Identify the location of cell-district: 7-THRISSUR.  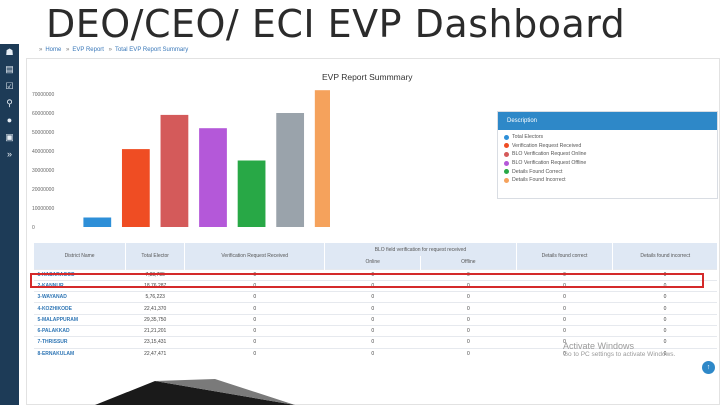
(79, 342).